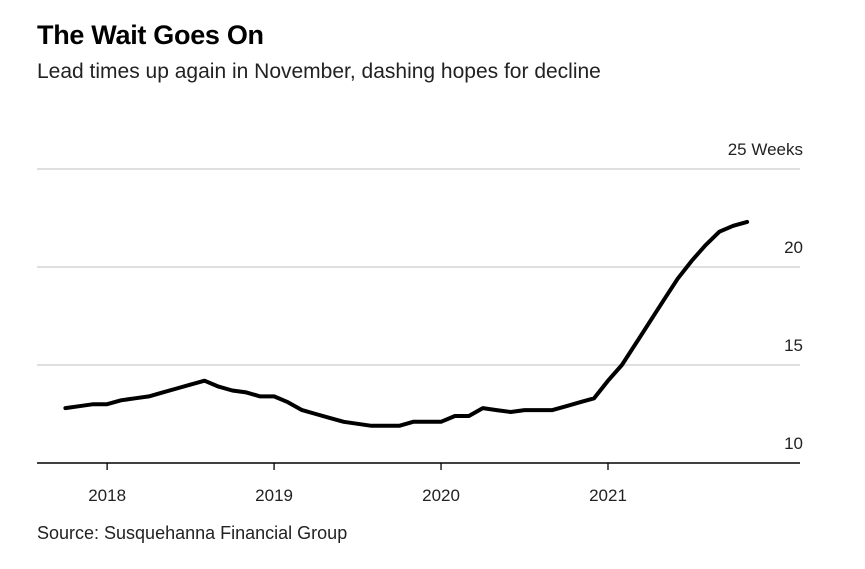 This screenshot has height=569, width=865. Describe the element at coordinates (441, 495) in the screenshot. I see `x-tick-label: 2020` at that location.